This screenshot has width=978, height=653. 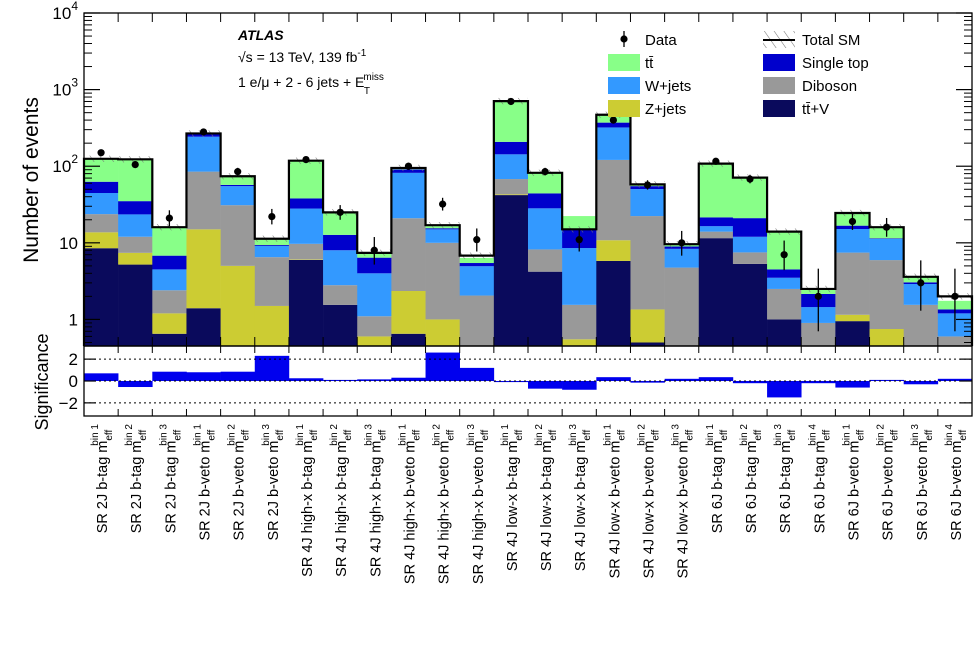 What do you see at coordinates (668, 86) in the screenshot?
I see `legend-label: W+jets` at bounding box center [668, 86].